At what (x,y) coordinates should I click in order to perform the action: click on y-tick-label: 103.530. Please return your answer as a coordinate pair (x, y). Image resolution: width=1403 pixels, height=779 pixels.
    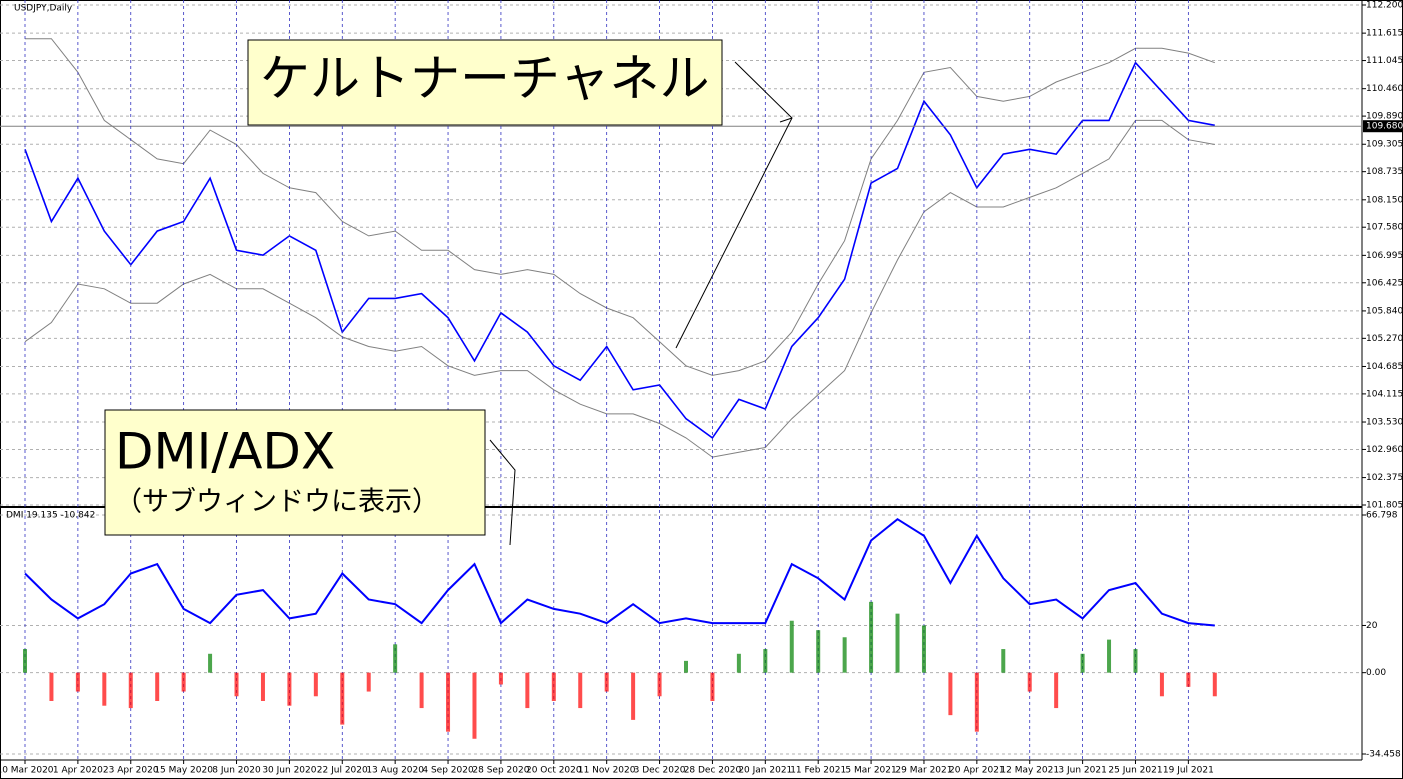
    Looking at the image, I should click on (1384, 423).